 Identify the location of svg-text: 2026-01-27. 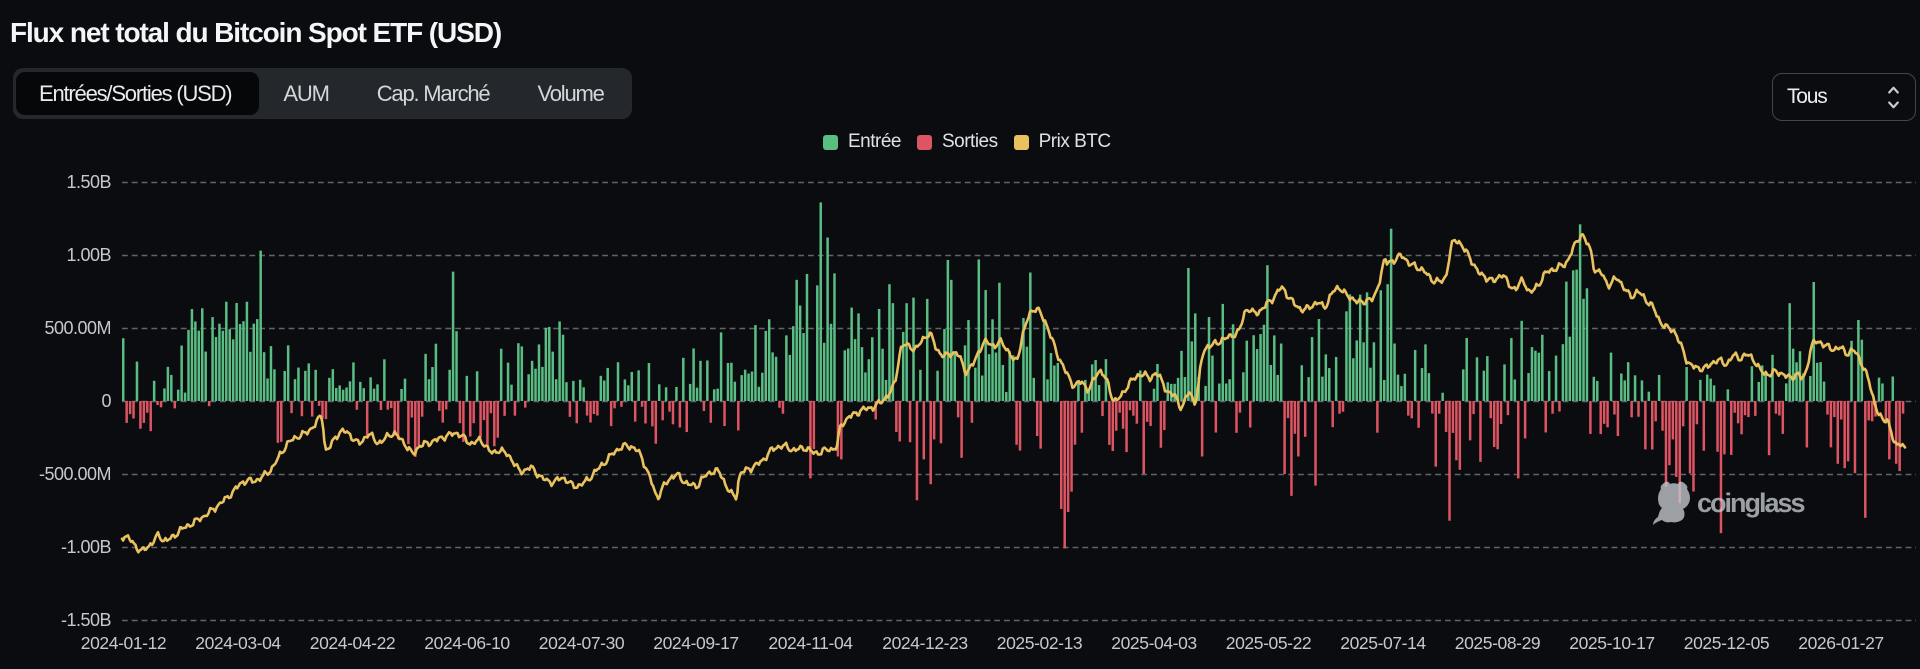
(1841, 643).